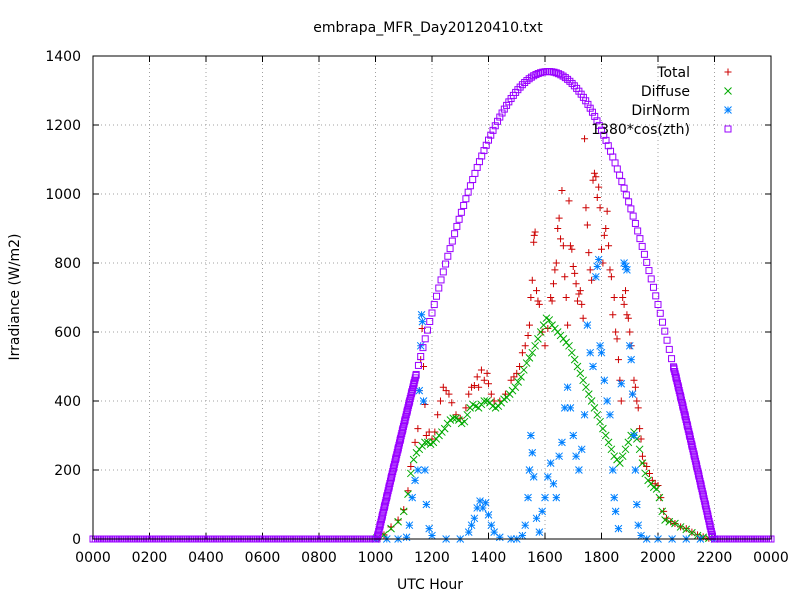 The image size is (800, 600). I want to click on x-tick-label: 0400, so click(206, 558).